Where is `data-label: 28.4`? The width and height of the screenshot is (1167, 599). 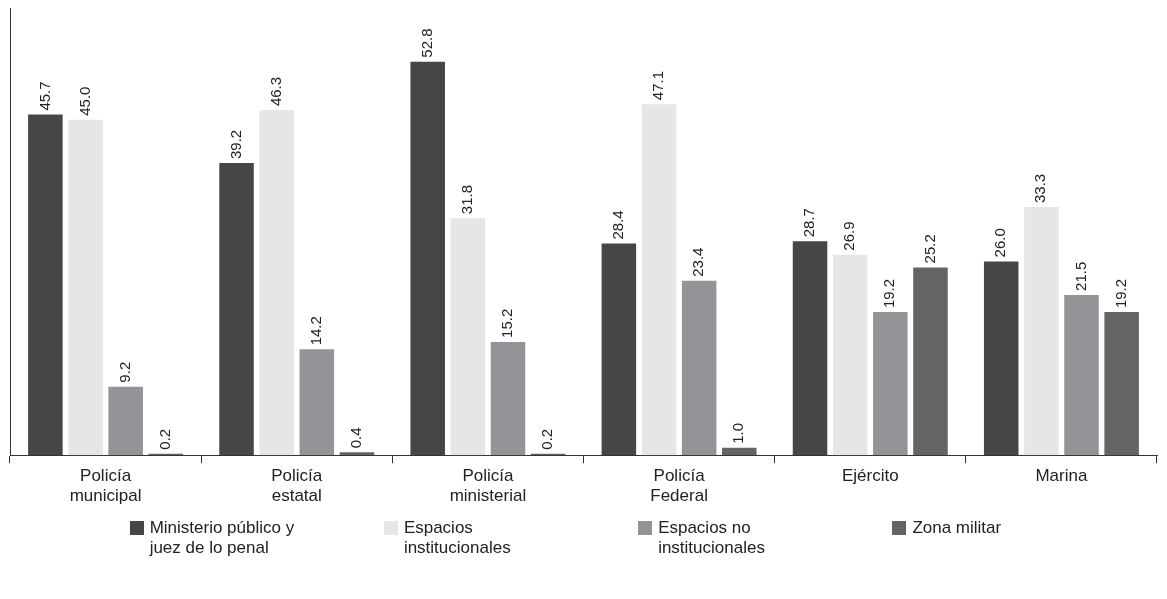
data-label: 28.4 is located at coordinates (618, 225).